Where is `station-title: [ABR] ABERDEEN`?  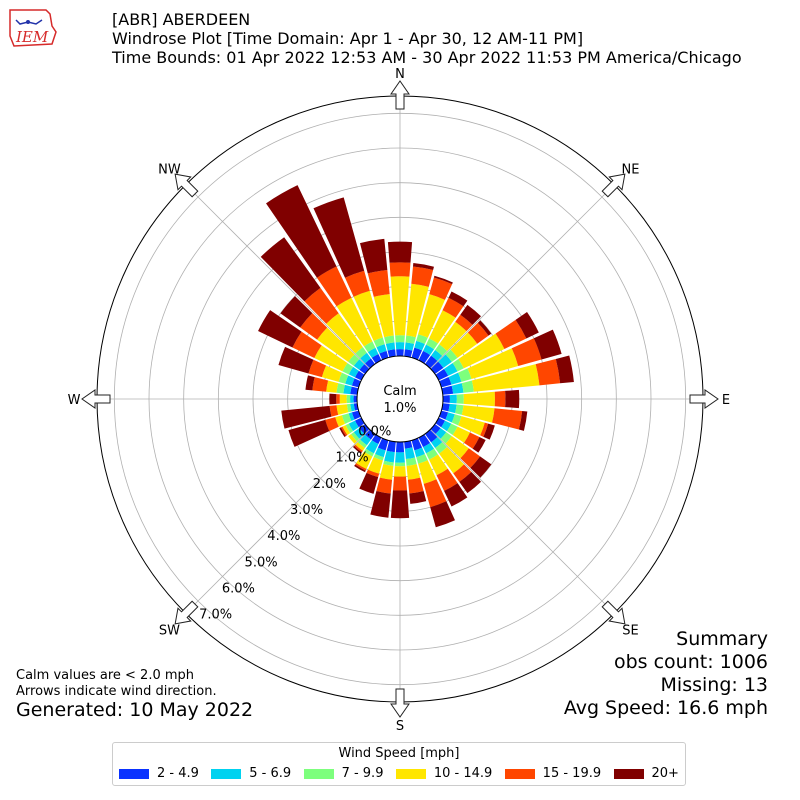
station-title: [ABR] ABERDEEN is located at coordinates (181, 19).